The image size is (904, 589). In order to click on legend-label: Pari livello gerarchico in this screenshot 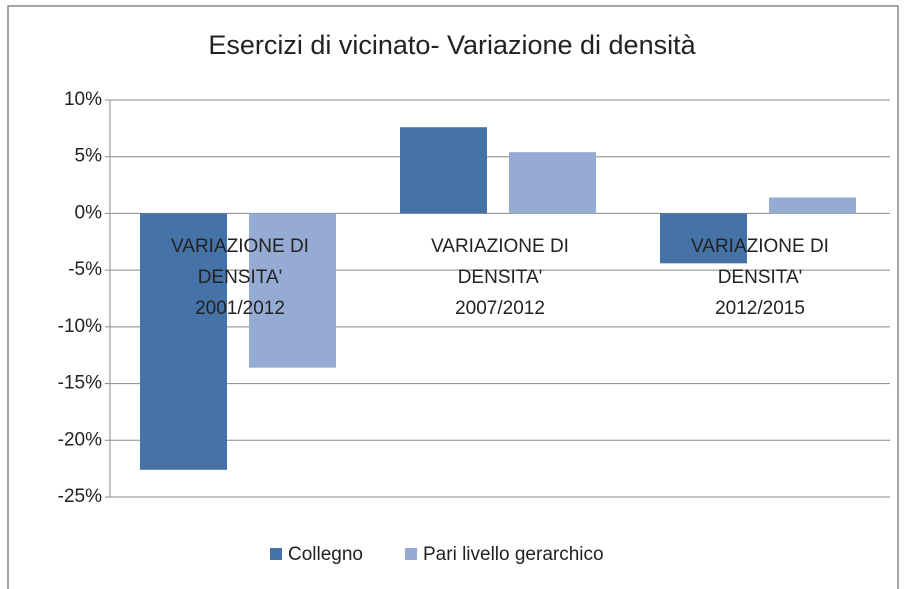, I will do `click(513, 554)`.